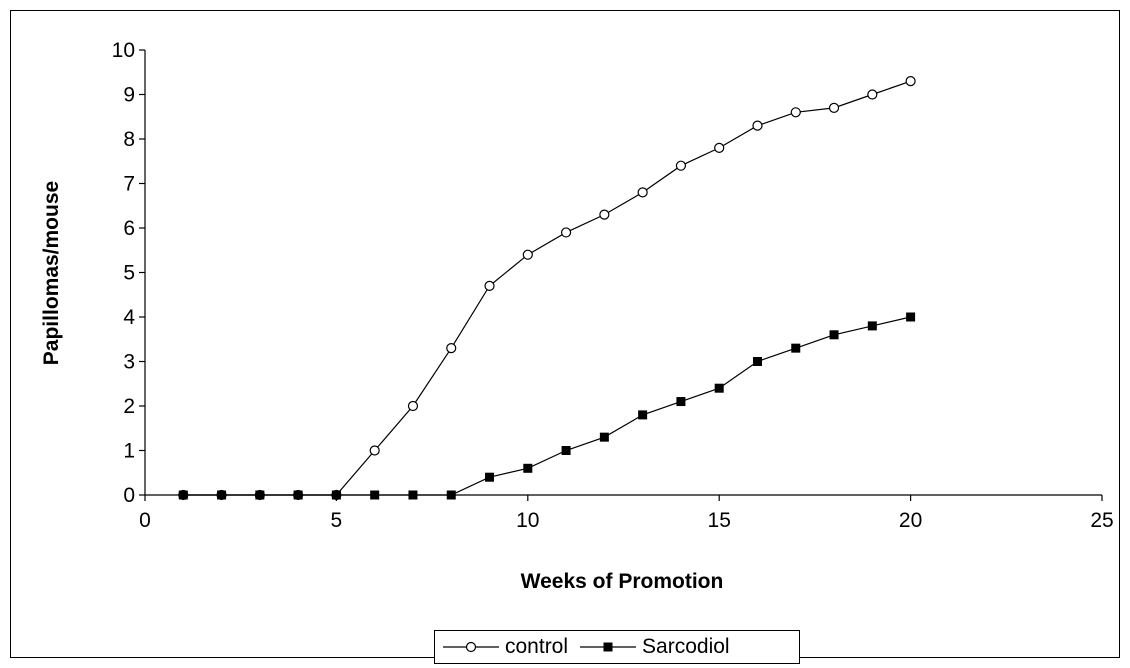  I want to click on x-tick-label: 0, so click(145, 520).